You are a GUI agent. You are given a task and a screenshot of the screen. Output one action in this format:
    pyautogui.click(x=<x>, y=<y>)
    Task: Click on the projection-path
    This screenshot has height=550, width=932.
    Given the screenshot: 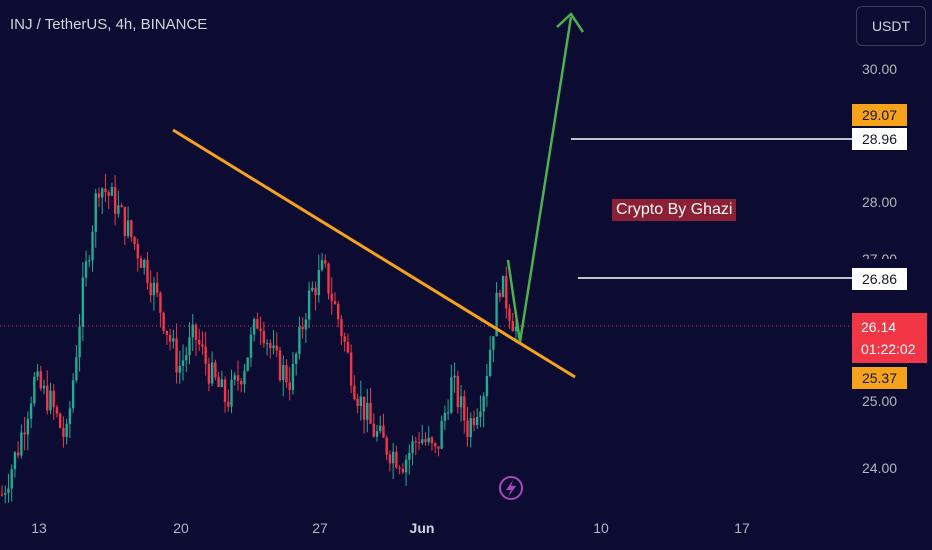 What is the action you would take?
    pyautogui.click(x=539, y=179)
    